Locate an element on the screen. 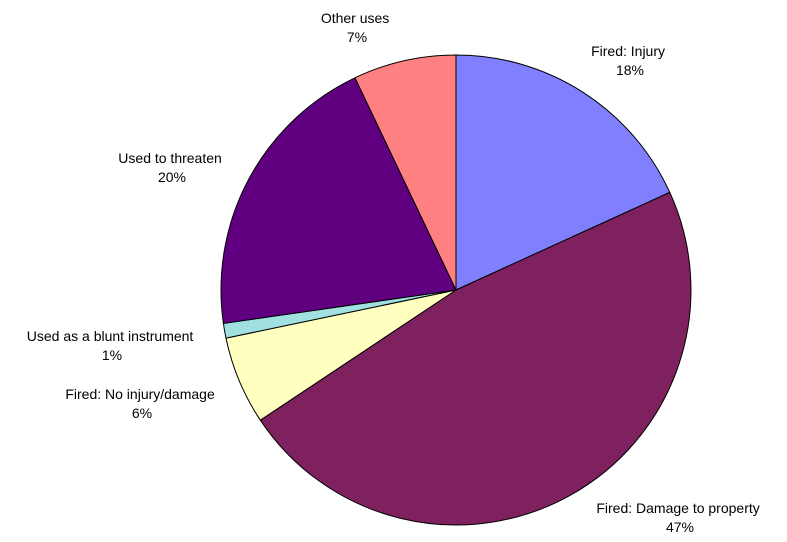 Image resolution: width=787 pixels, height=542 pixels. label-fired-no-injury-damage: Fired: No injury/damage 6% is located at coordinates (141, 403).